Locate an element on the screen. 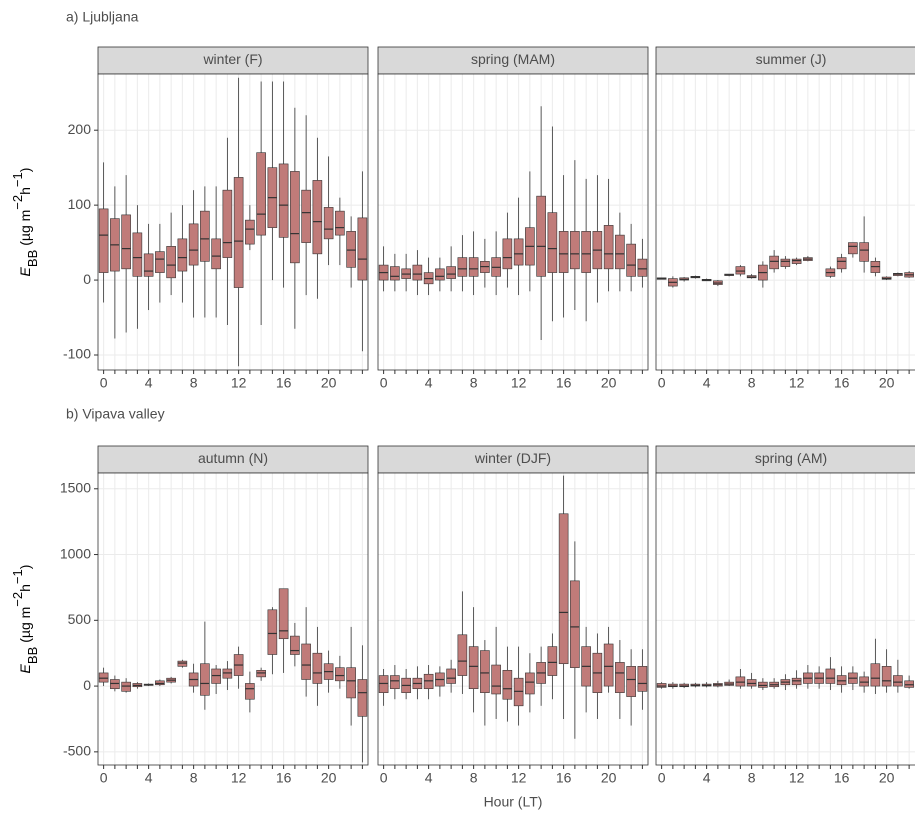 This screenshot has height=820, width=915. panel-title: winter (DJF) is located at coordinates (512, 458).